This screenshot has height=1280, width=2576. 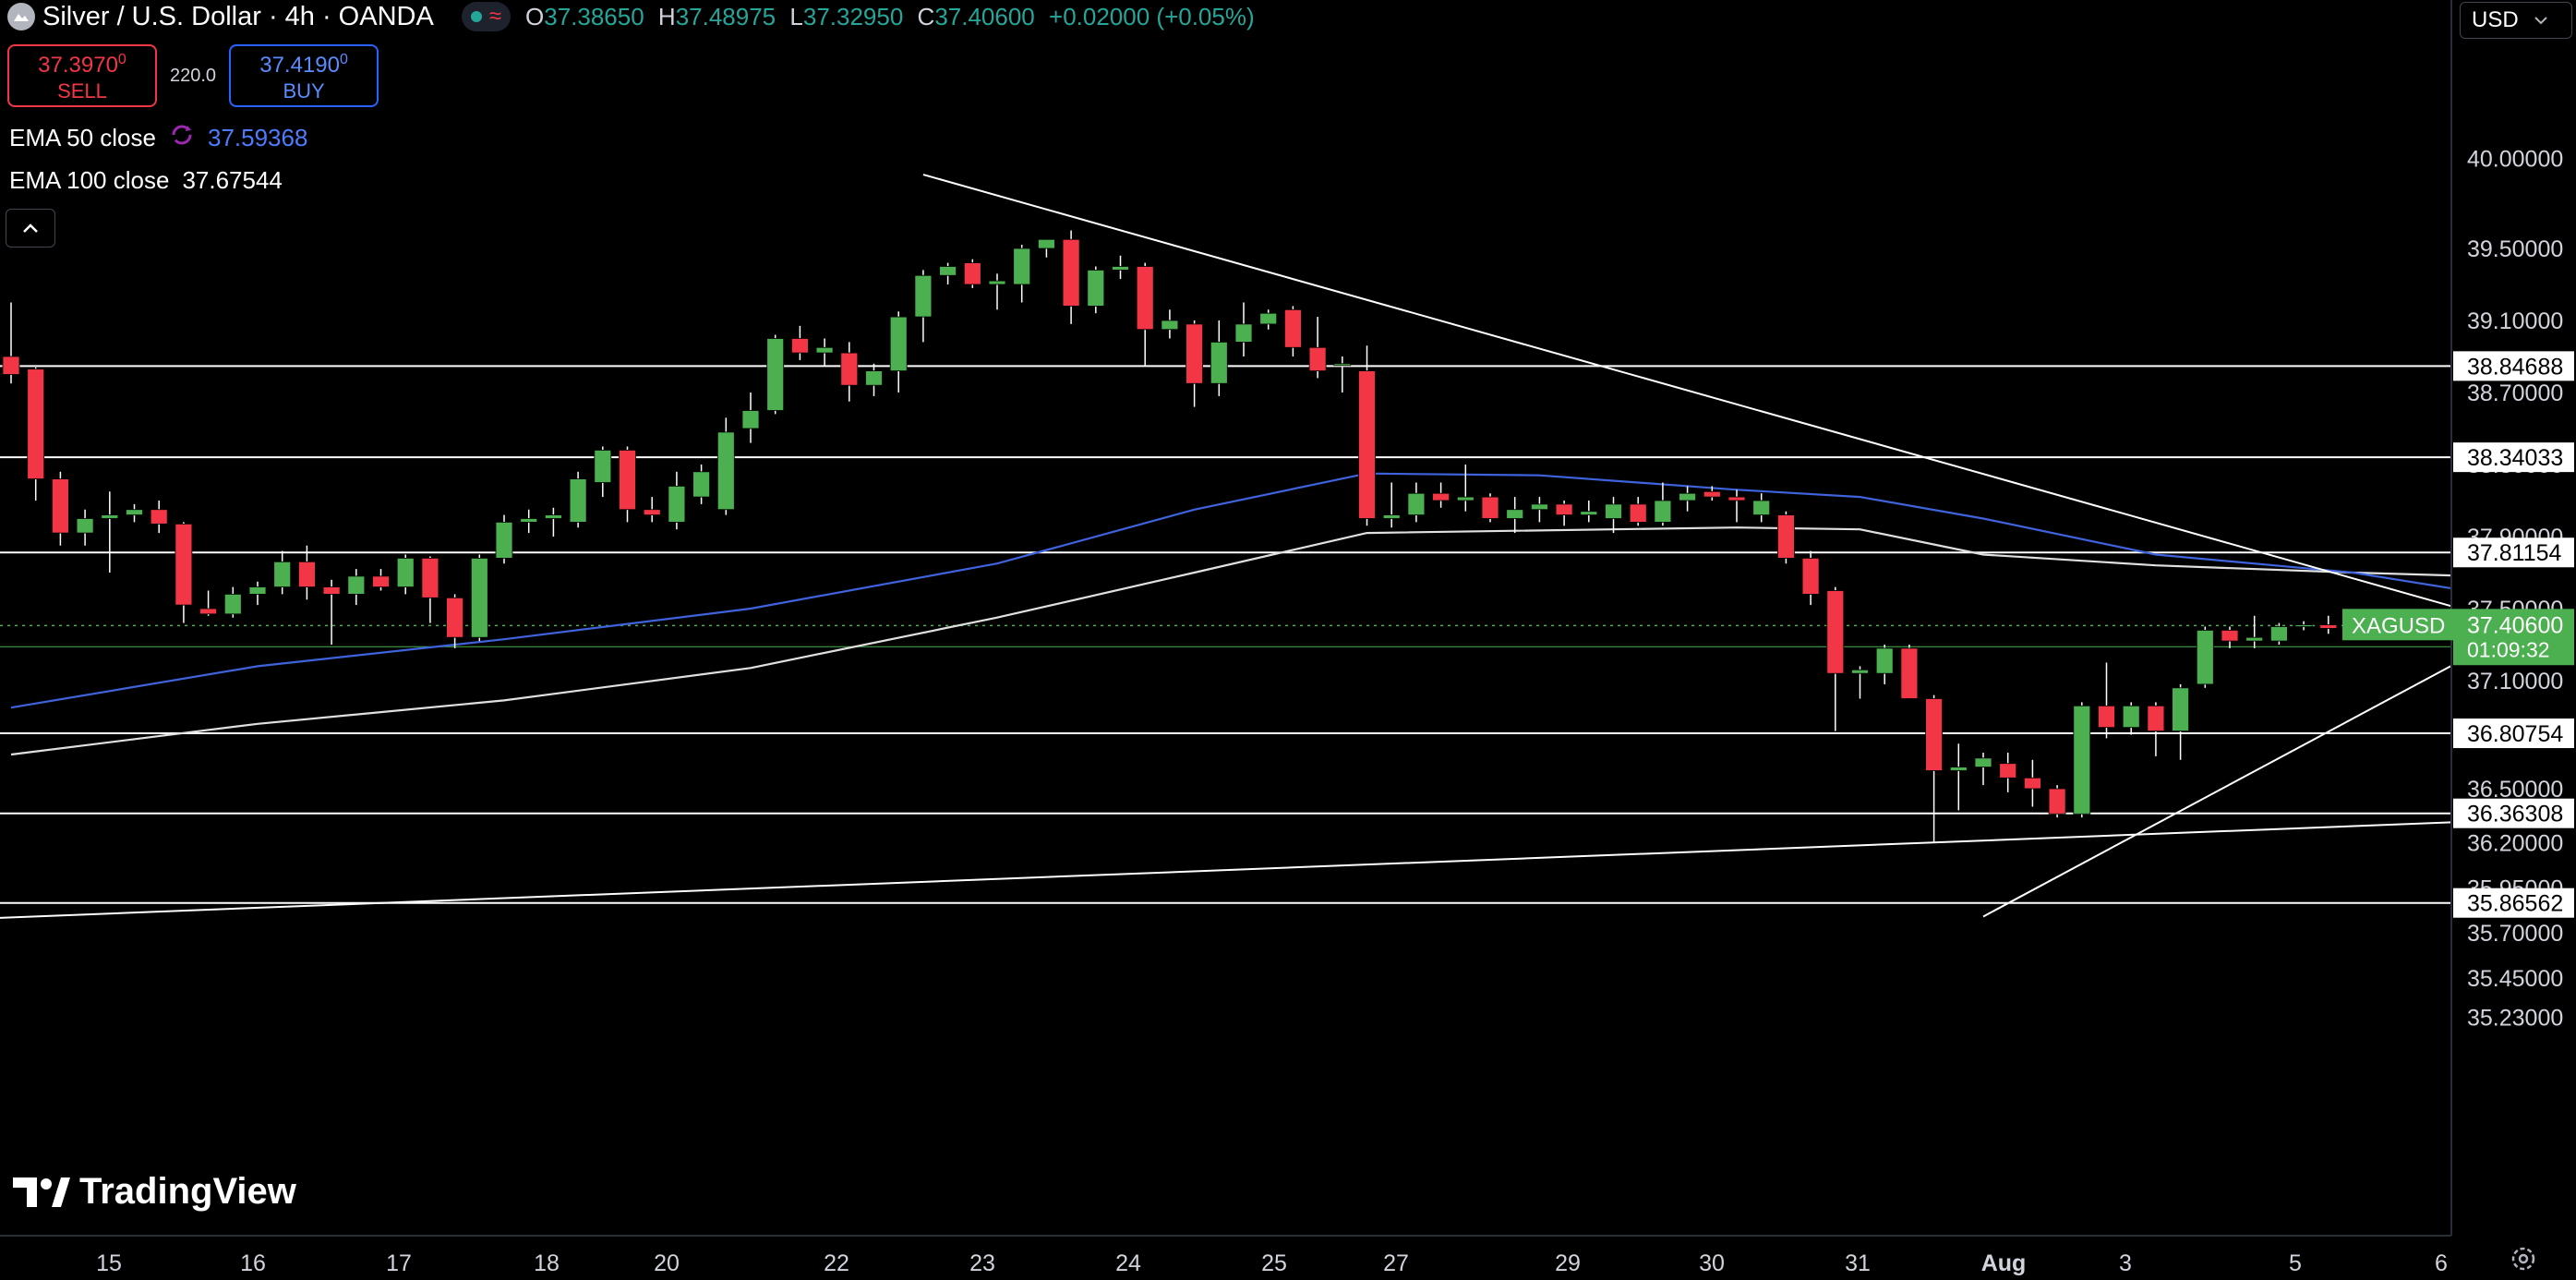 I want to click on price-tick: 35.23000, so click(x=2515, y=1019).